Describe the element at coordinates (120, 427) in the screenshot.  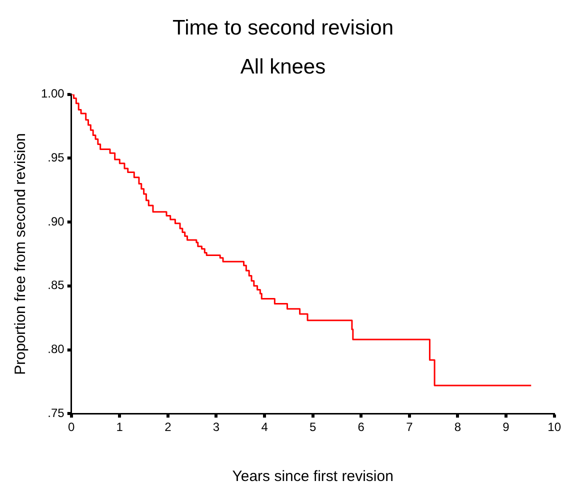
I see `x-tick-label: 1` at that location.